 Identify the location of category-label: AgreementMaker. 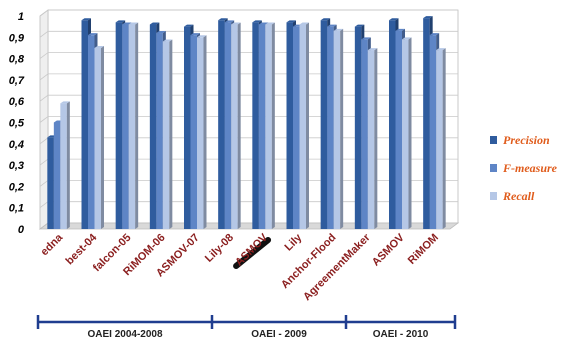
(337, 267).